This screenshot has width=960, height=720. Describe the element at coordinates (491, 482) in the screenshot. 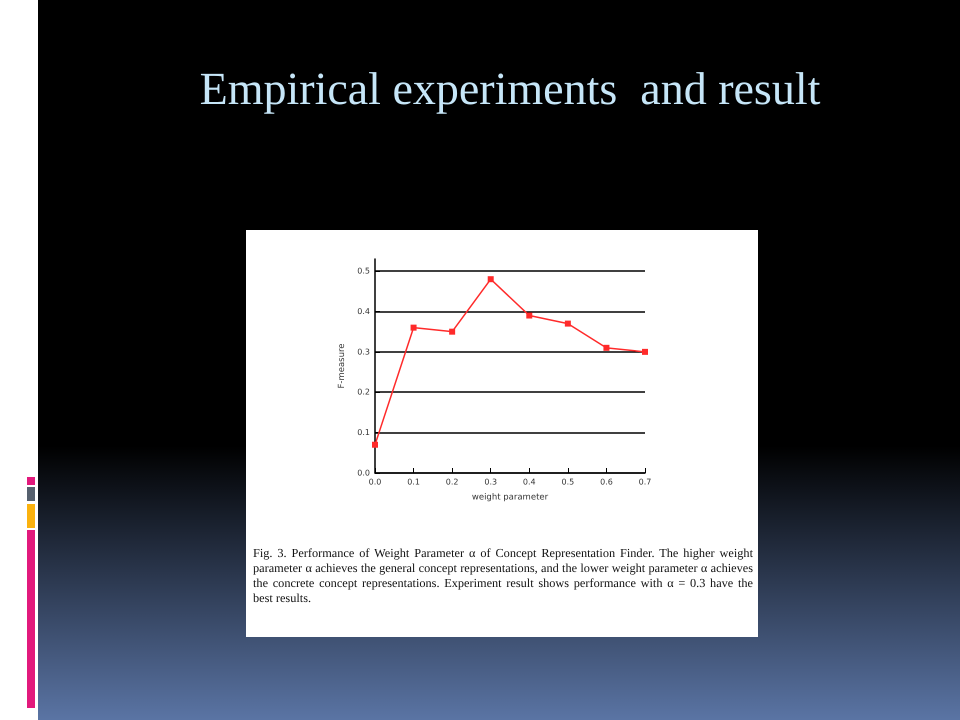

I see `x-tick-label: 0.3` at that location.